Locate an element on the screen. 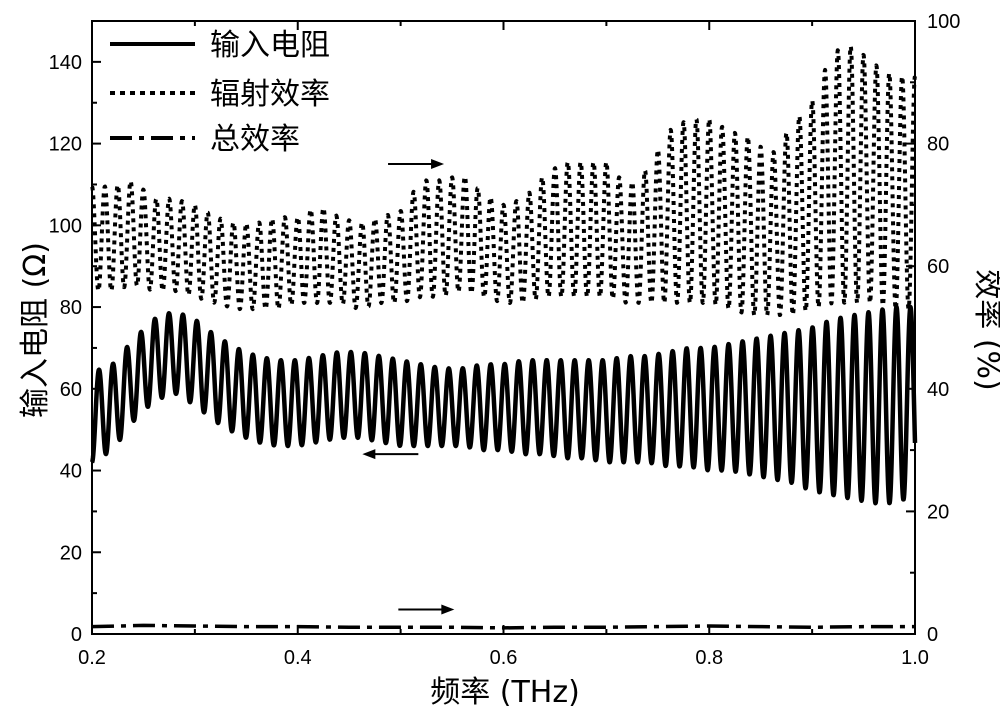  y-right-tick-label: 100 is located at coordinates (943, 22).